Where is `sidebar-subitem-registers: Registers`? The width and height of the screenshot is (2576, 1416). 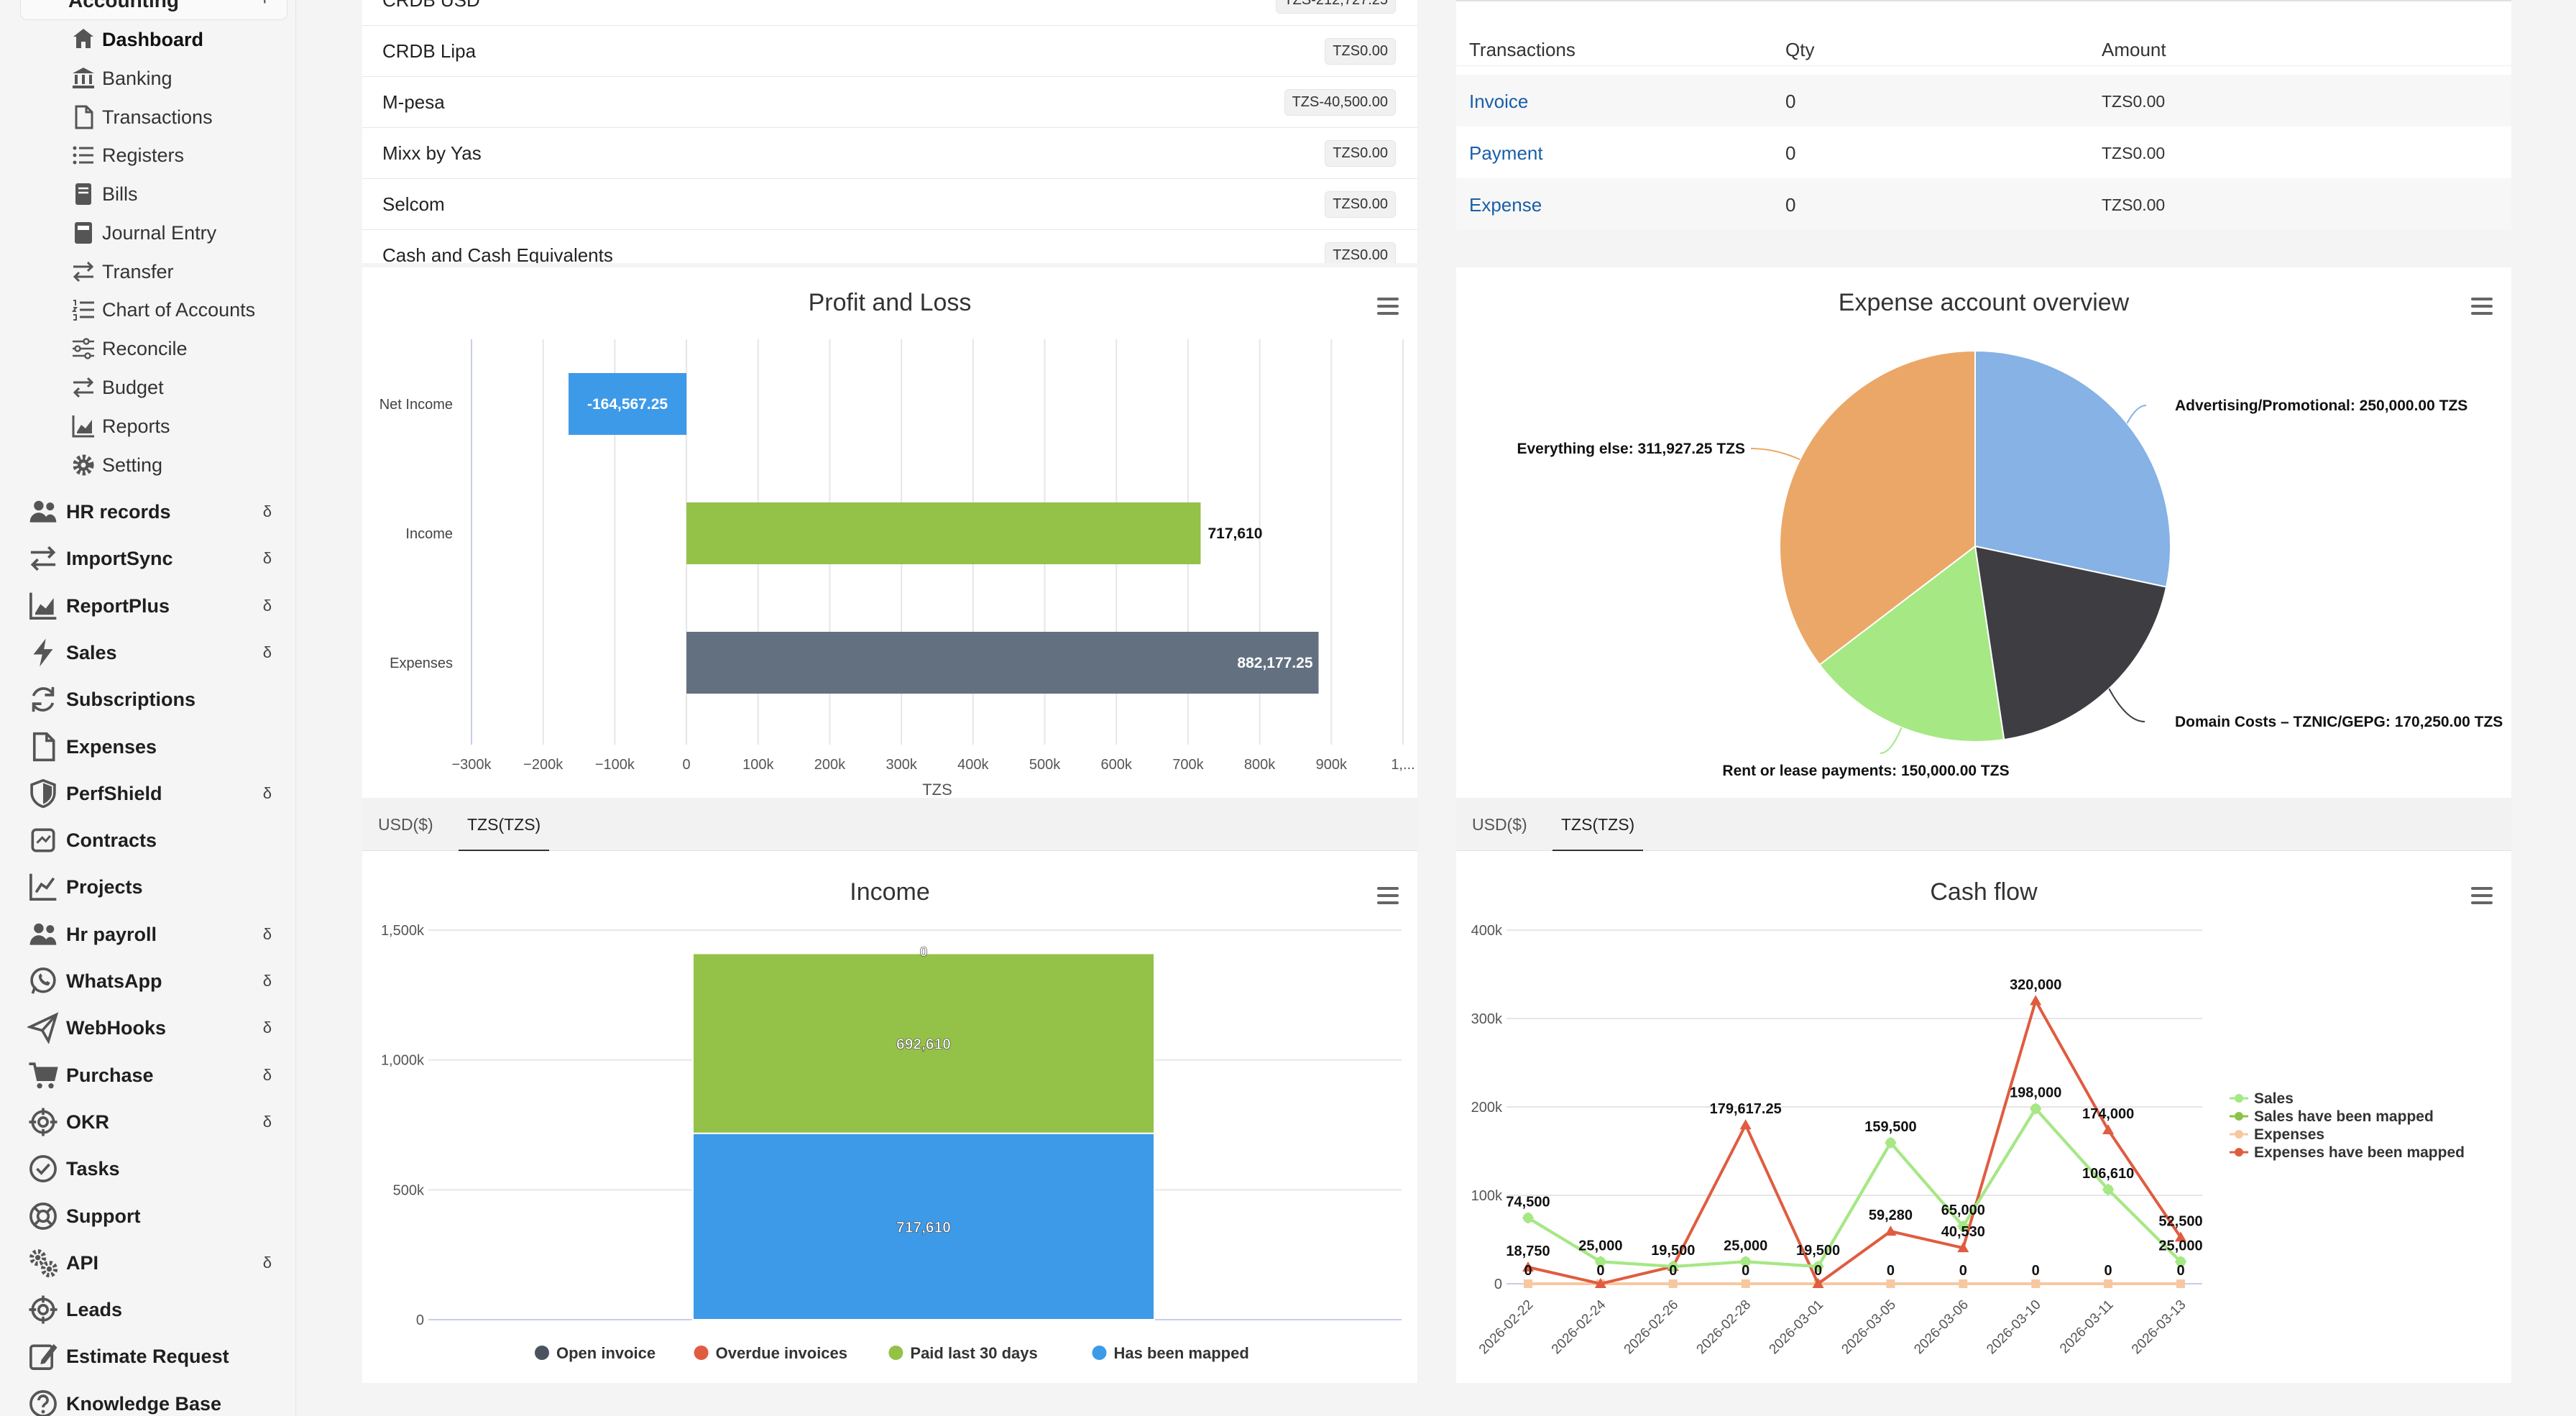
sidebar-subitem-registers: Registers is located at coordinates (127, 155).